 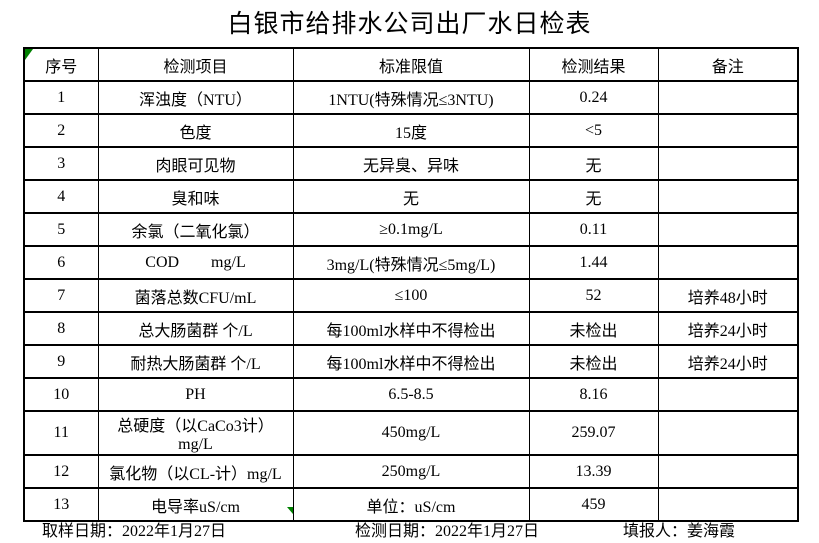 I want to click on cell-result: 459, so click(x=593, y=504).